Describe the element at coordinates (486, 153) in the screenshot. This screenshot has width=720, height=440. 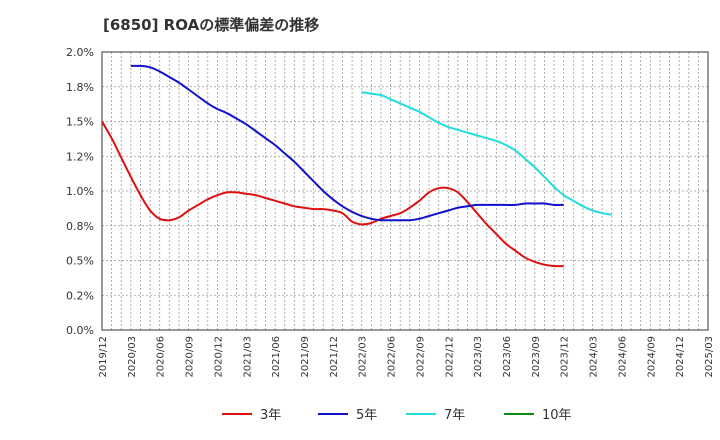
I see `series-line-7年` at that location.